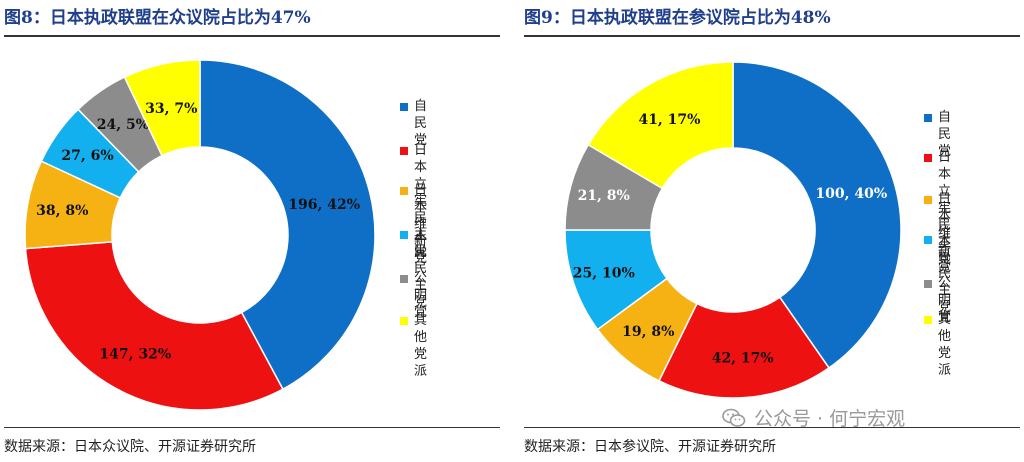 The width and height of the screenshot is (1024, 462). Describe the element at coordinates (743, 359) in the screenshot. I see `slice-data-label: 42, 17%` at that location.